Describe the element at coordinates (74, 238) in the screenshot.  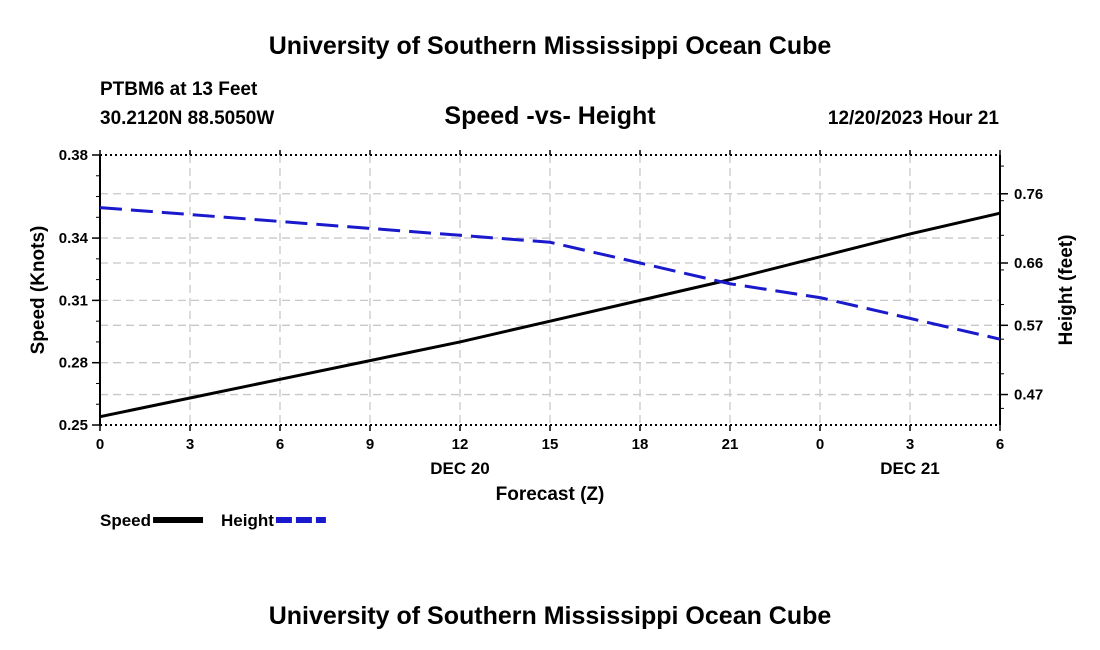
I see `y-tick-label: 0.34` at that location.